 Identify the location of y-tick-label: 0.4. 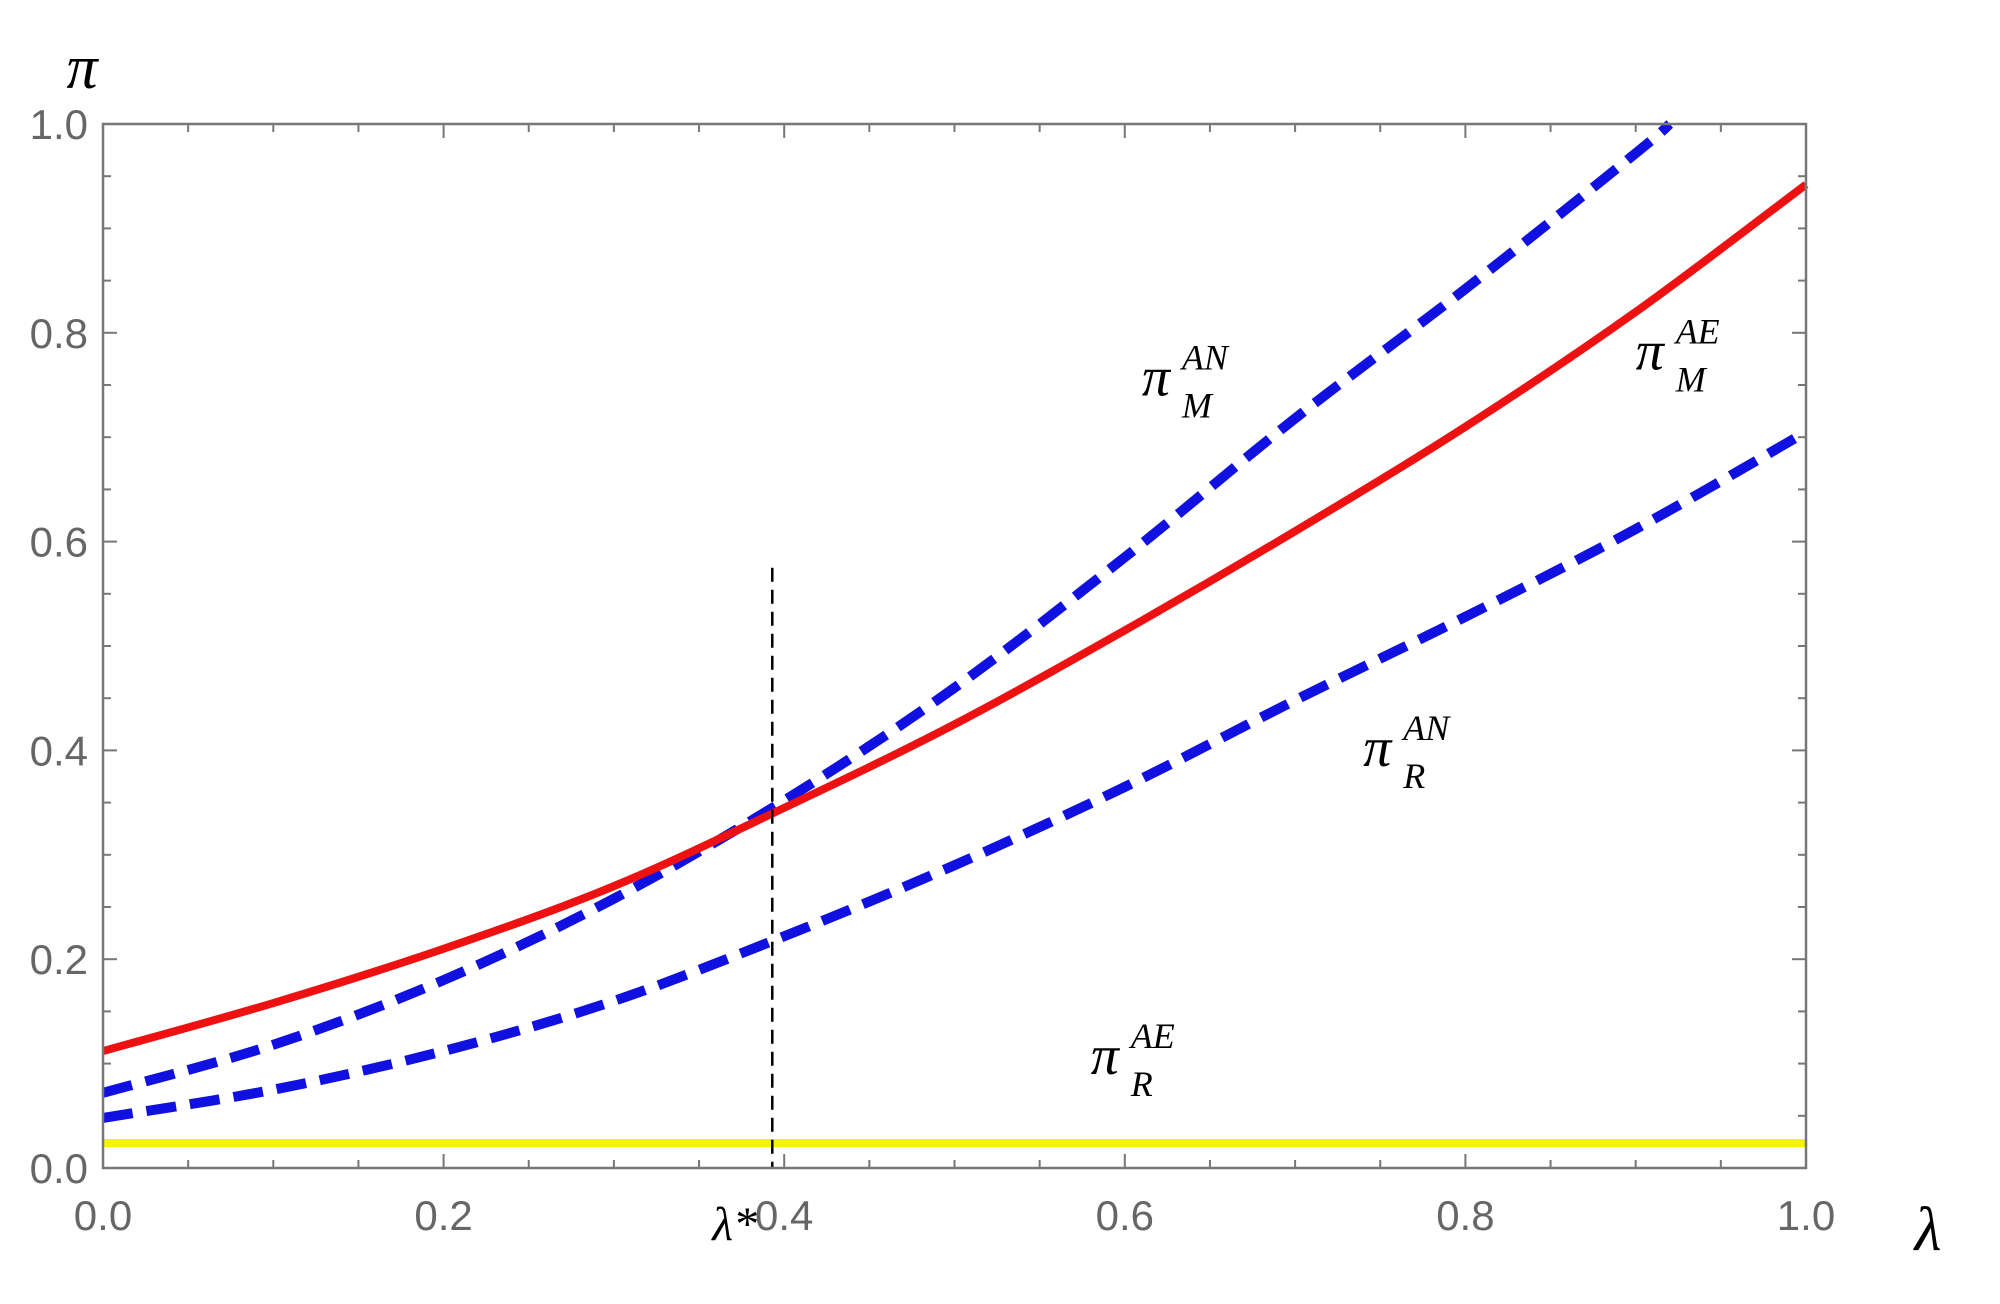
(59, 750).